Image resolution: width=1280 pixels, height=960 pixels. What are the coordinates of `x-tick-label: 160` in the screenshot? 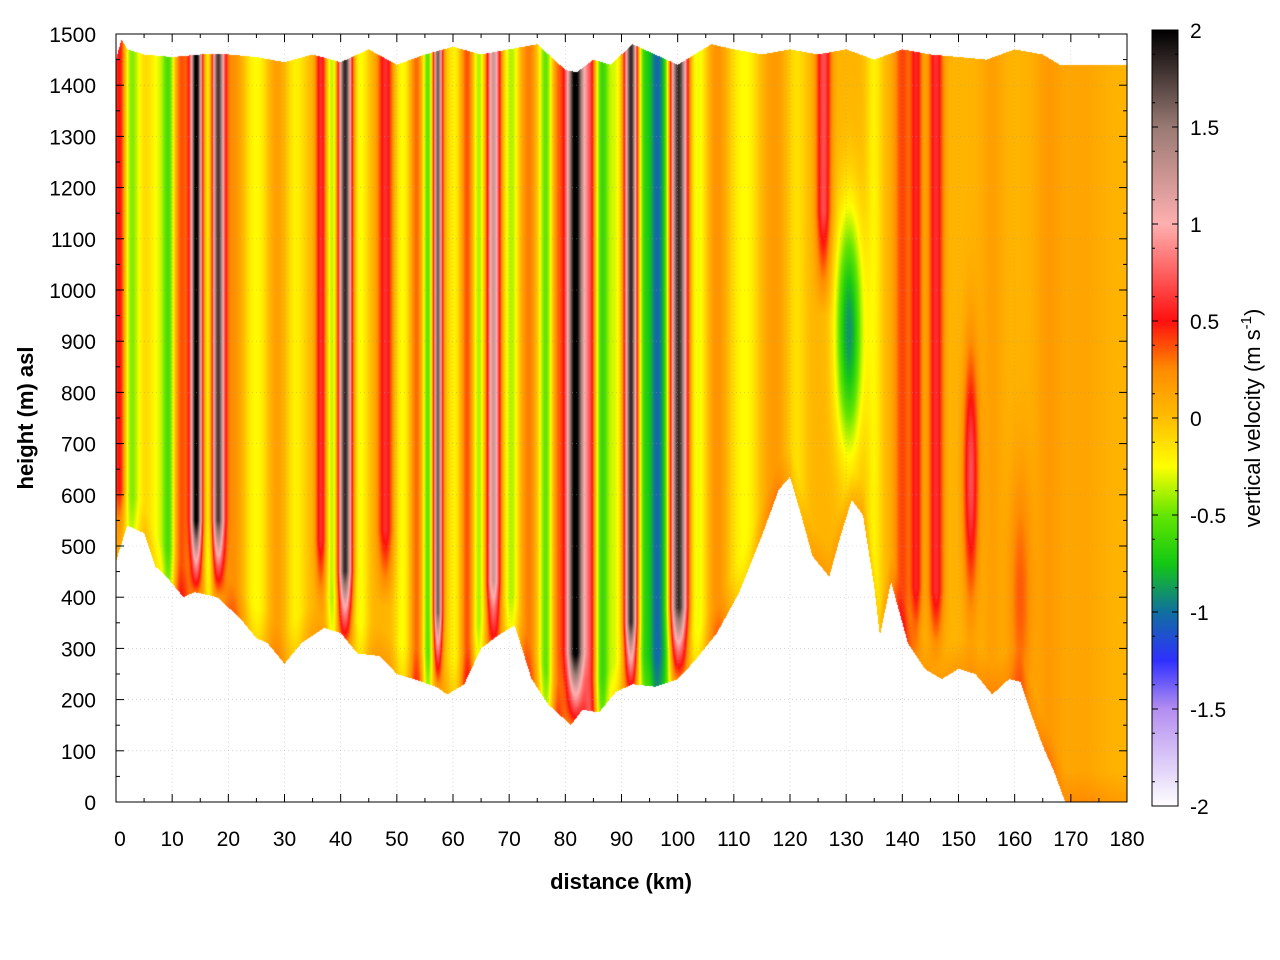 It's located at (1014, 839).